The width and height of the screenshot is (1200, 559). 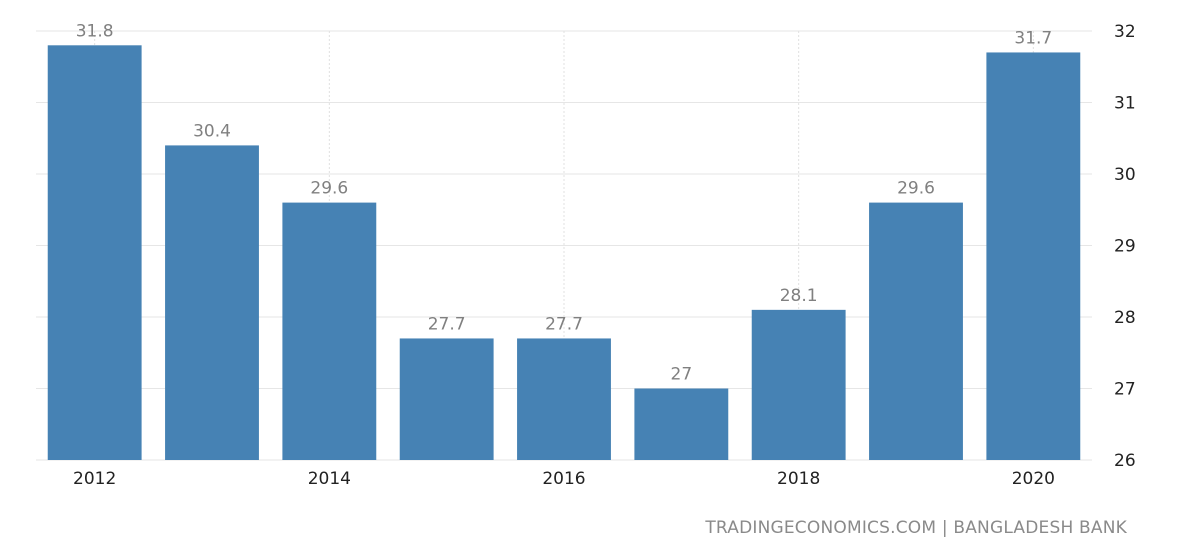 I want to click on data-label-2014: 29.6, so click(x=329, y=189).